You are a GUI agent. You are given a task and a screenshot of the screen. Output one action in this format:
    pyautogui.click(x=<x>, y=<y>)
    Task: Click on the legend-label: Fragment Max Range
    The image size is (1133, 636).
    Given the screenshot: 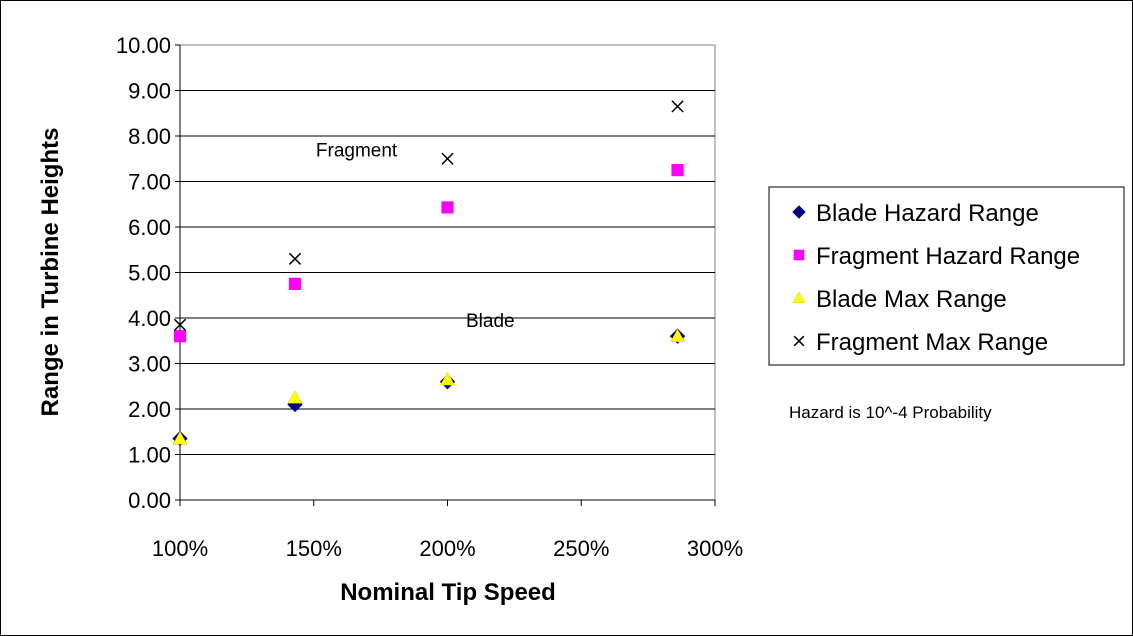 What is the action you would take?
    pyautogui.click(x=932, y=342)
    